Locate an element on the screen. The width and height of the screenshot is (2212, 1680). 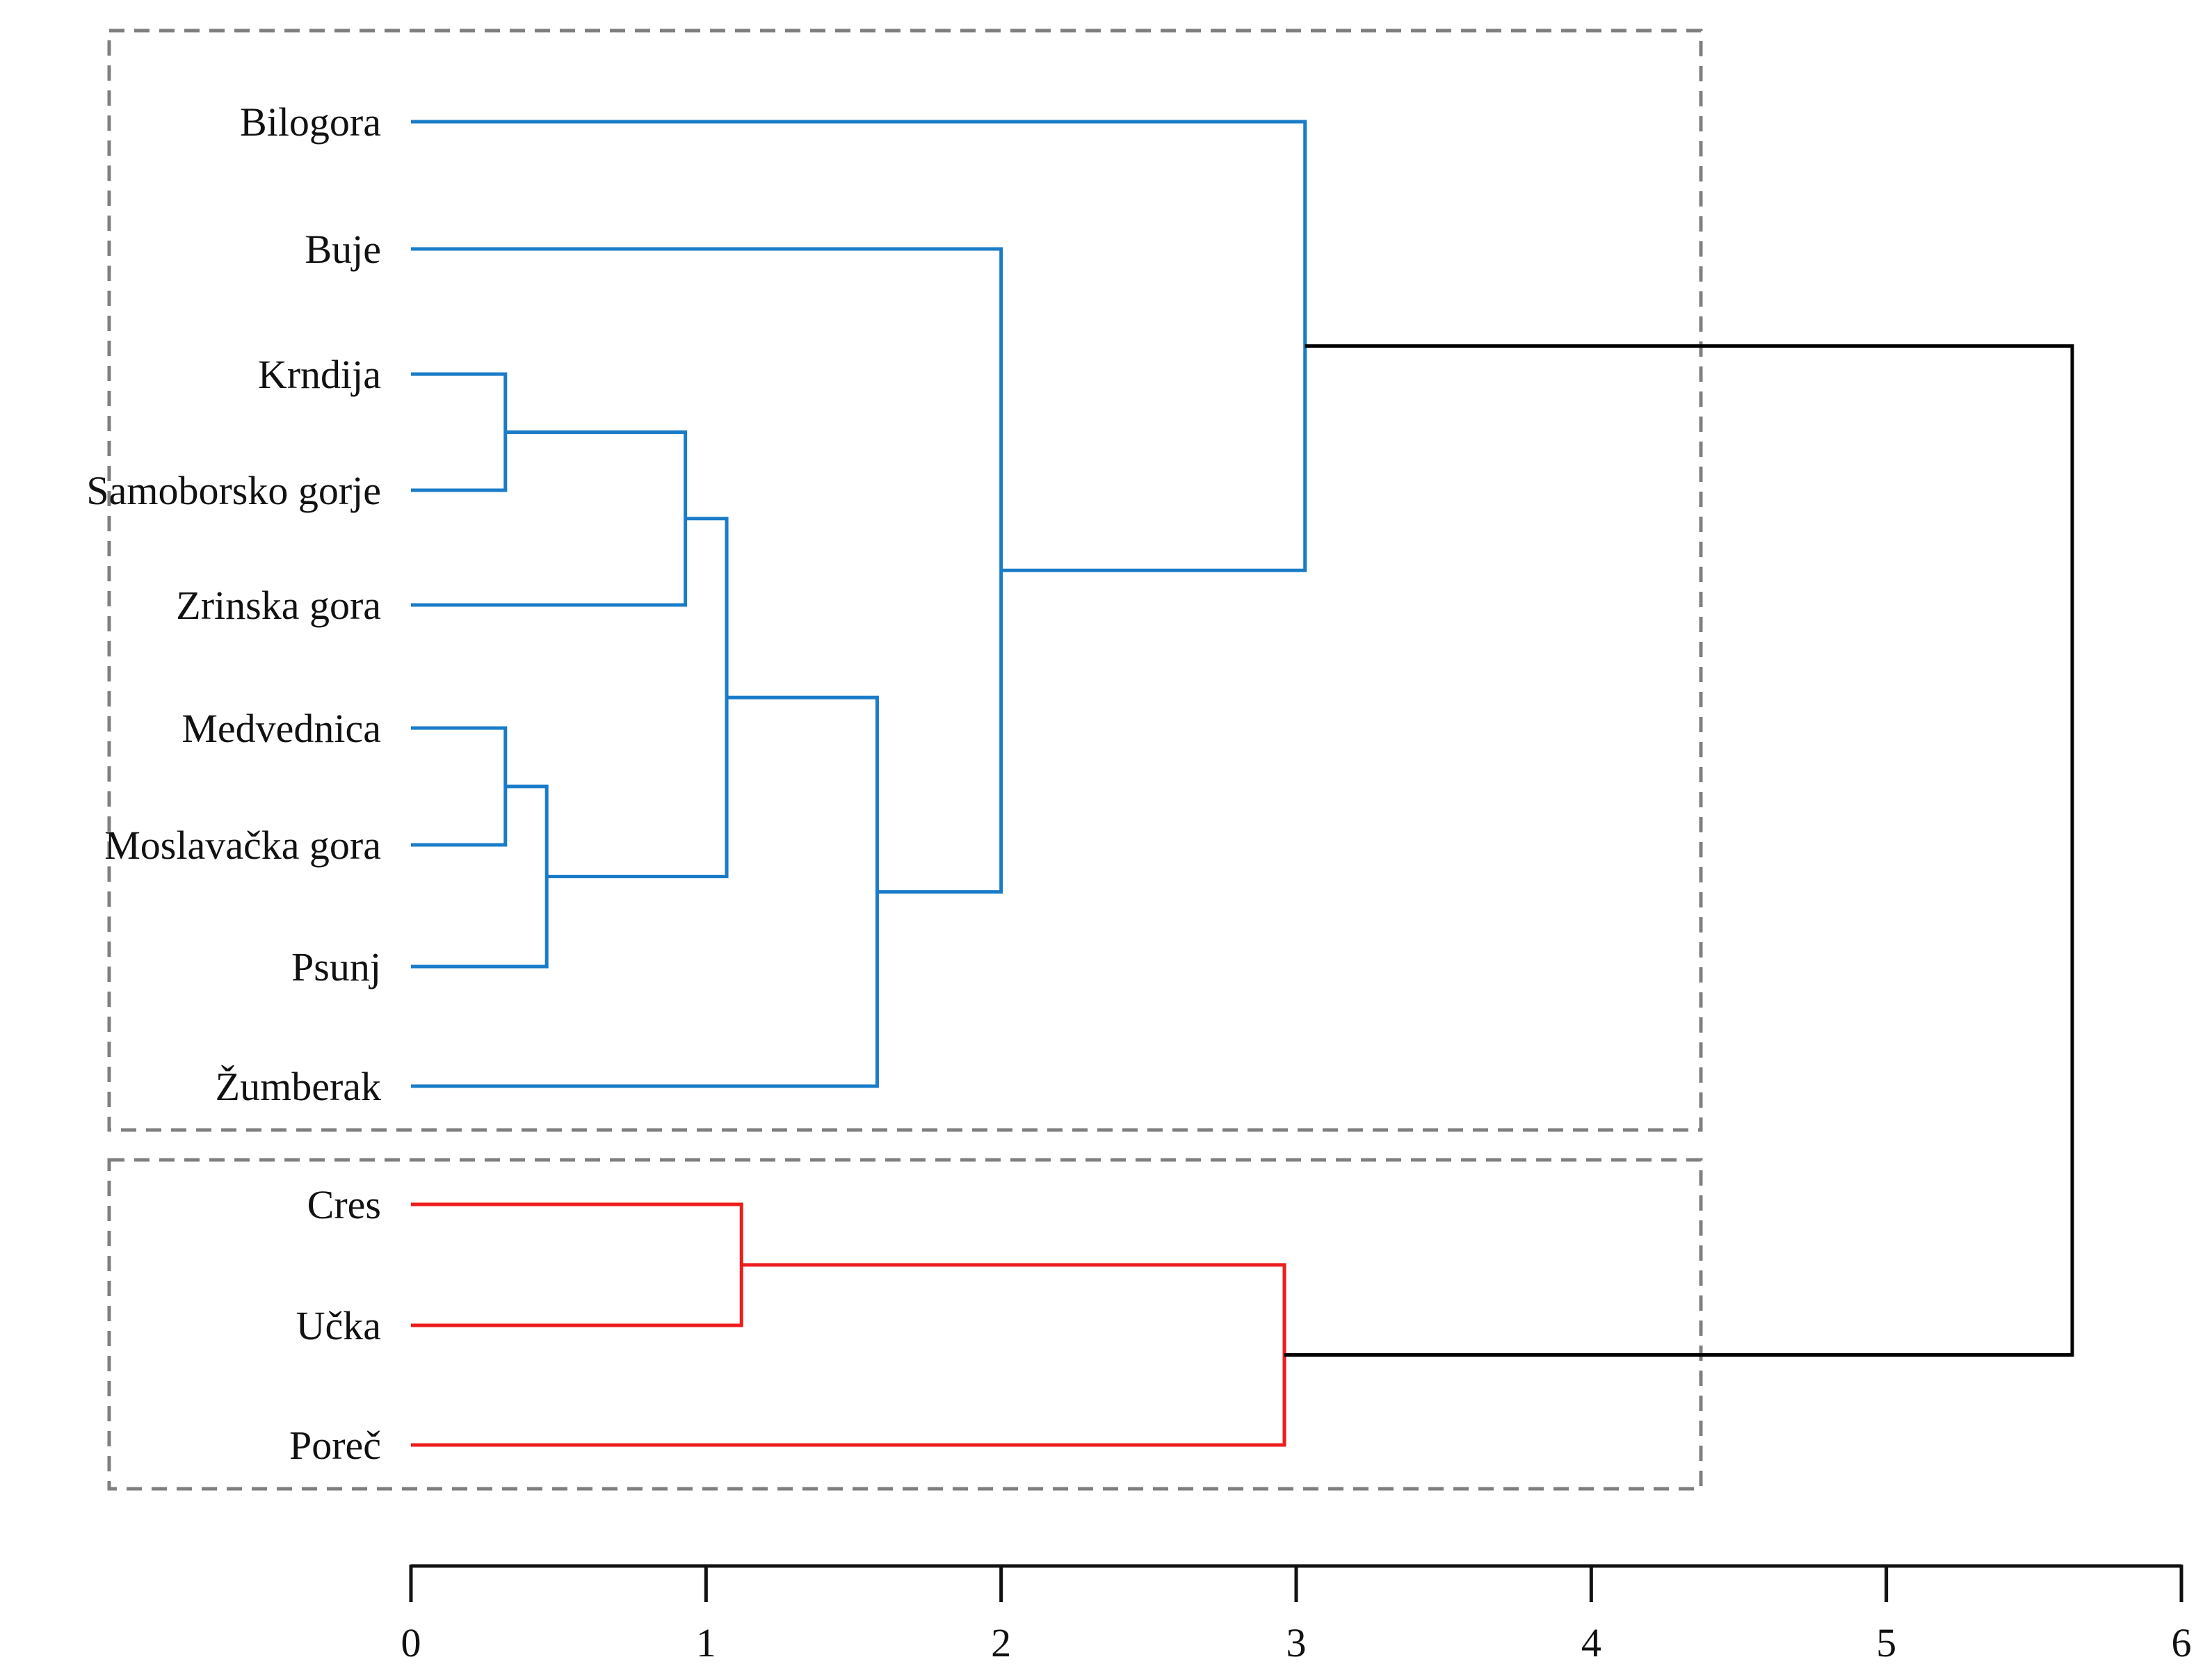
cluster-box-b is located at coordinates (905, 1324).